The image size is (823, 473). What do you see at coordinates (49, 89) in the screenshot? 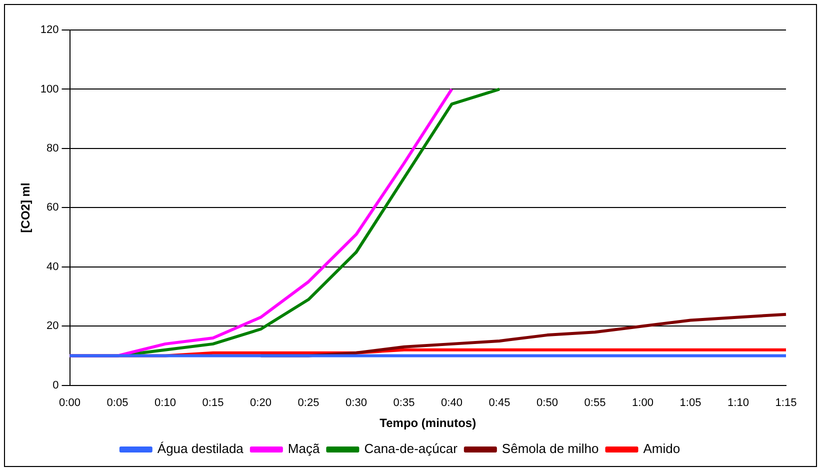
I see `y-tick-label: 100` at bounding box center [49, 89].